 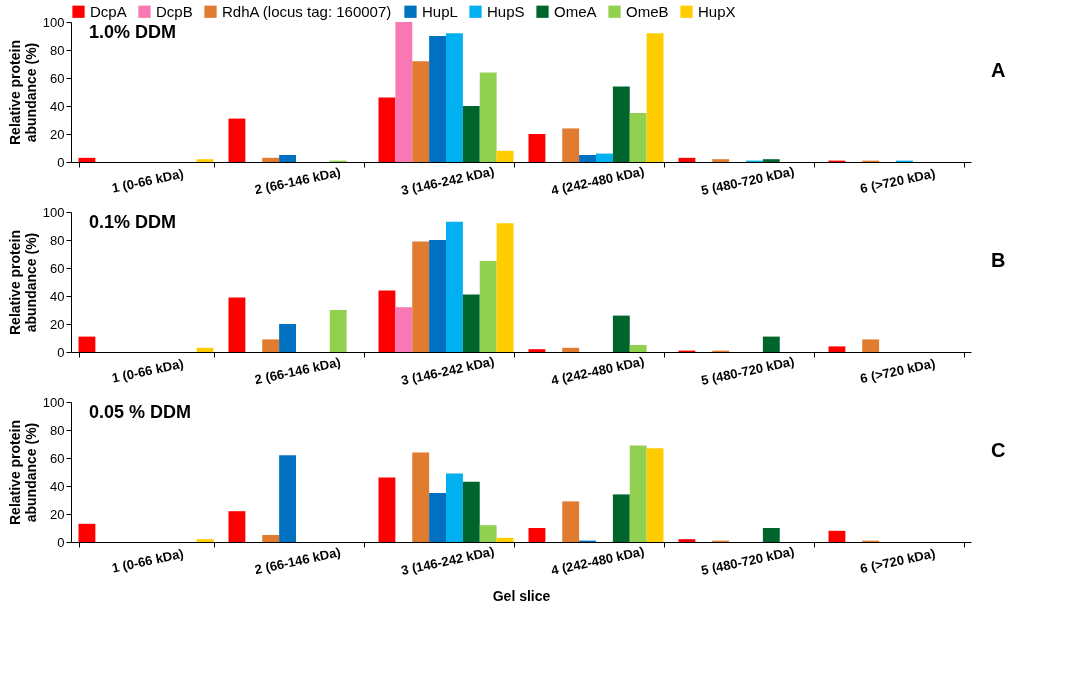 I want to click on legend-label: HupX, so click(x=717, y=11).